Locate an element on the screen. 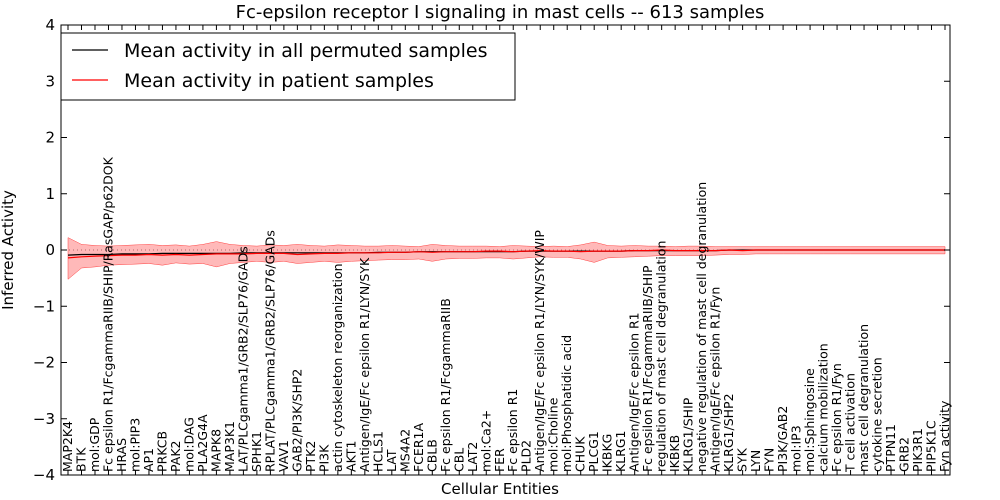 This screenshot has height=500, width=1000. x-tick-label: Fc epsilon R1/FcgammaRIIB/SHIP is located at coordinates (647, 368).